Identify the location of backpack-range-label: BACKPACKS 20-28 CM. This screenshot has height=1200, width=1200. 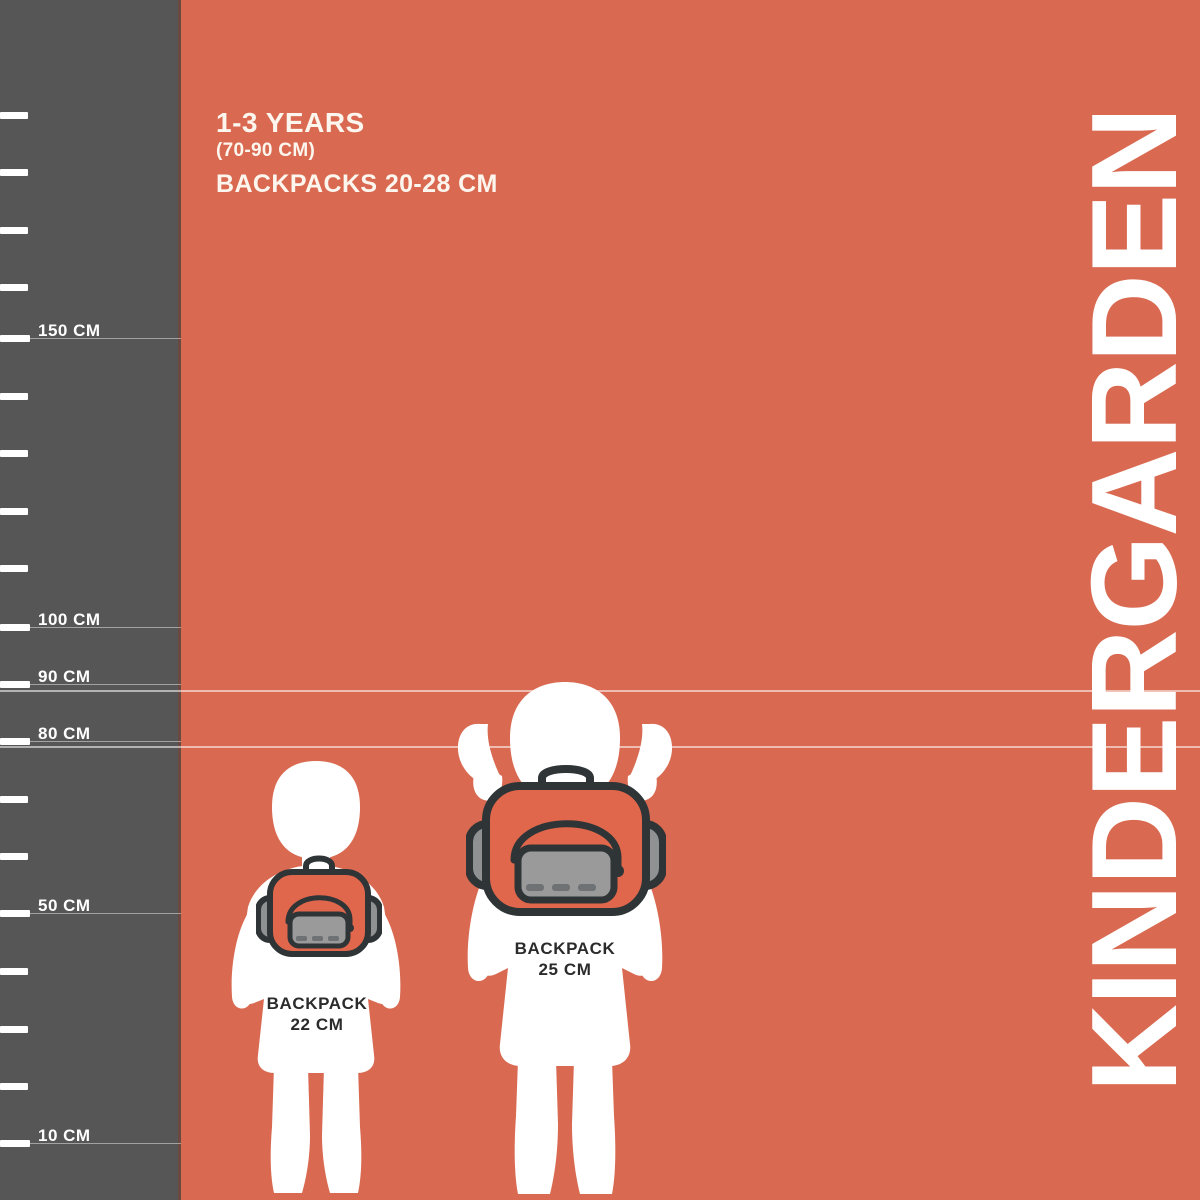
(357, 184).